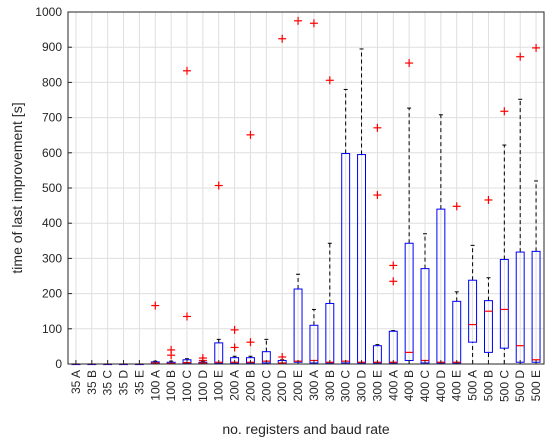 This screenshot has width=550, height=444. I want to click on y-tick-label: 300, so click(52, 258).